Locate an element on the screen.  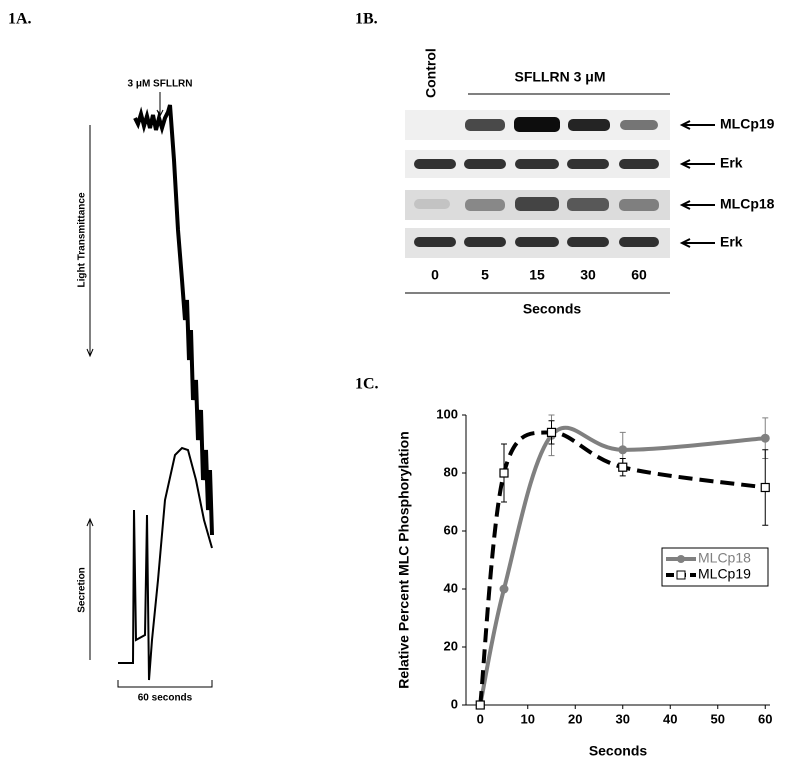
transmittance-trace is located at coordinates (173, 320).